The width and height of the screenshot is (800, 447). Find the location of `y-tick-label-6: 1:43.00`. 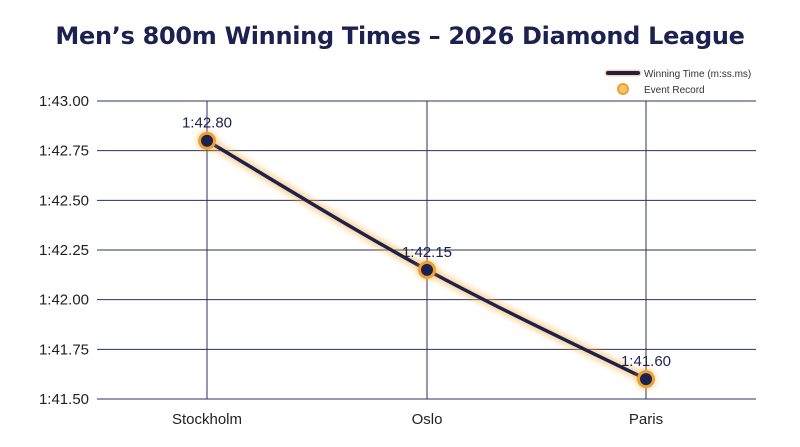

y-tick-label-6: 1:43.00 is located at coordinates (64, 101).